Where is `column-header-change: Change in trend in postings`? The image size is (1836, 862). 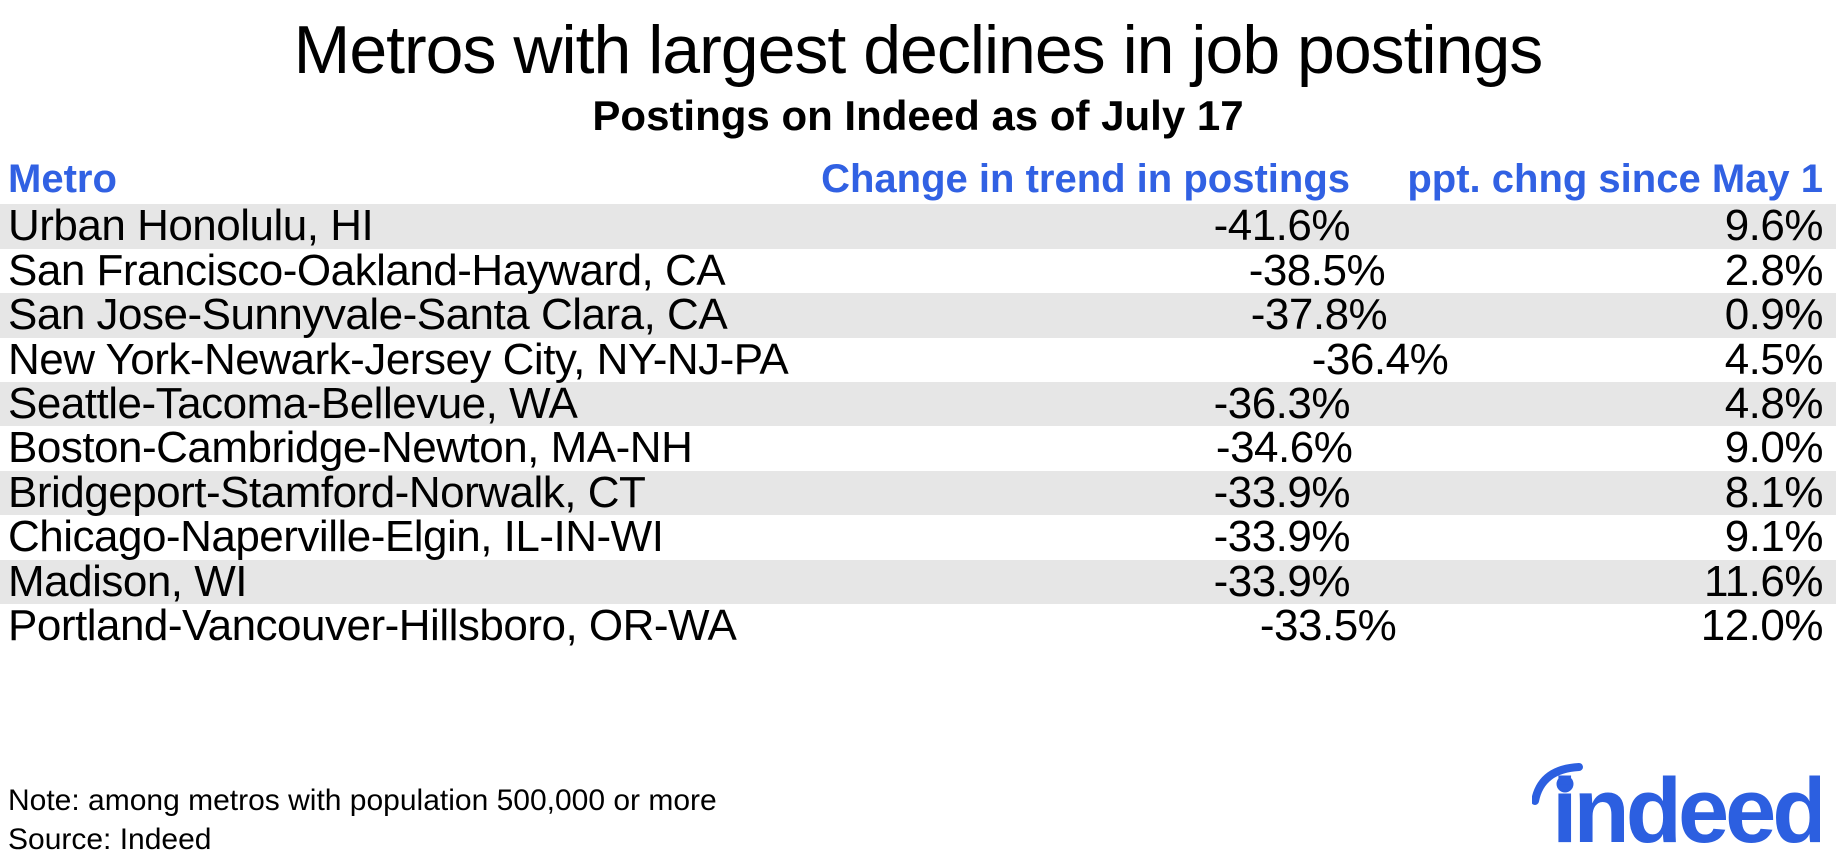
column-header-change: Change in trend in postings is located at coordinates (1085, 179).